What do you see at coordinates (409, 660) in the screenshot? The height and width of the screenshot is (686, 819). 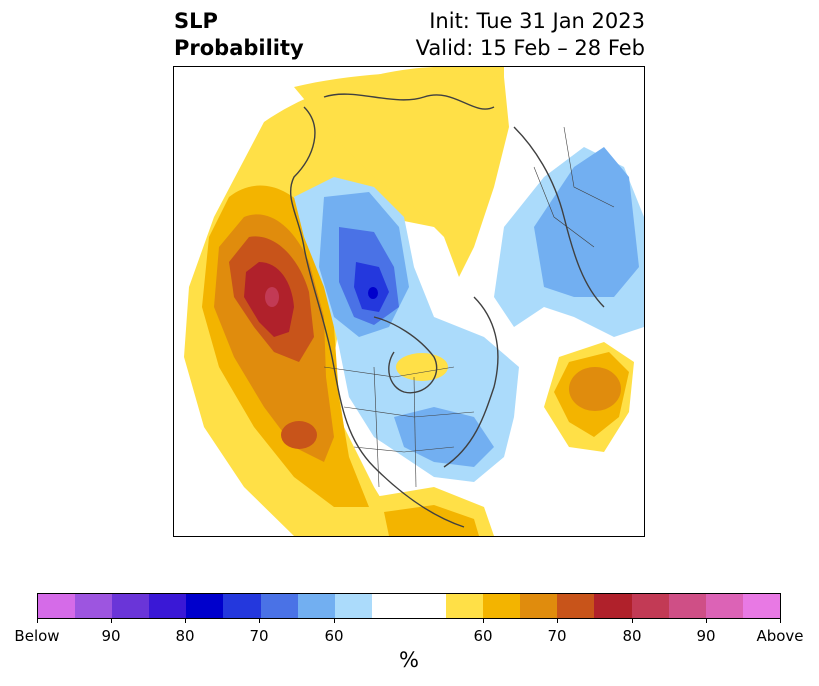 I see `colorbar-units-label: %` at bounding box center [409, 660].